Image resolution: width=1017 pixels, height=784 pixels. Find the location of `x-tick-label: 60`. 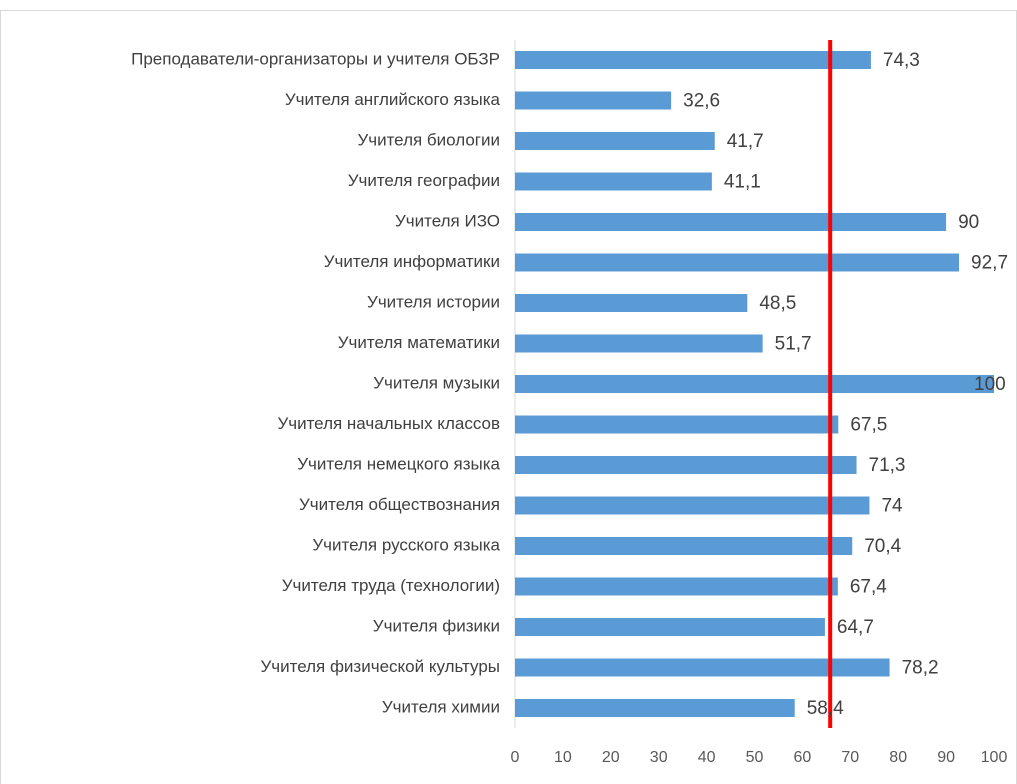

x-tick-label: 60 is located at coordinates (803, 757).